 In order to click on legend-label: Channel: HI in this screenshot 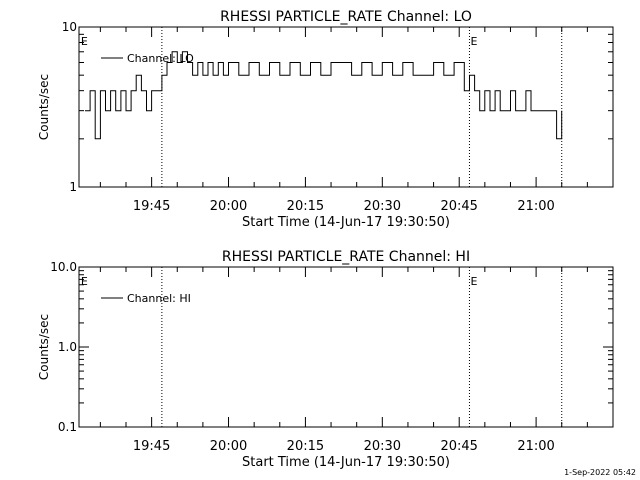, I will do `click(159, 298)`.